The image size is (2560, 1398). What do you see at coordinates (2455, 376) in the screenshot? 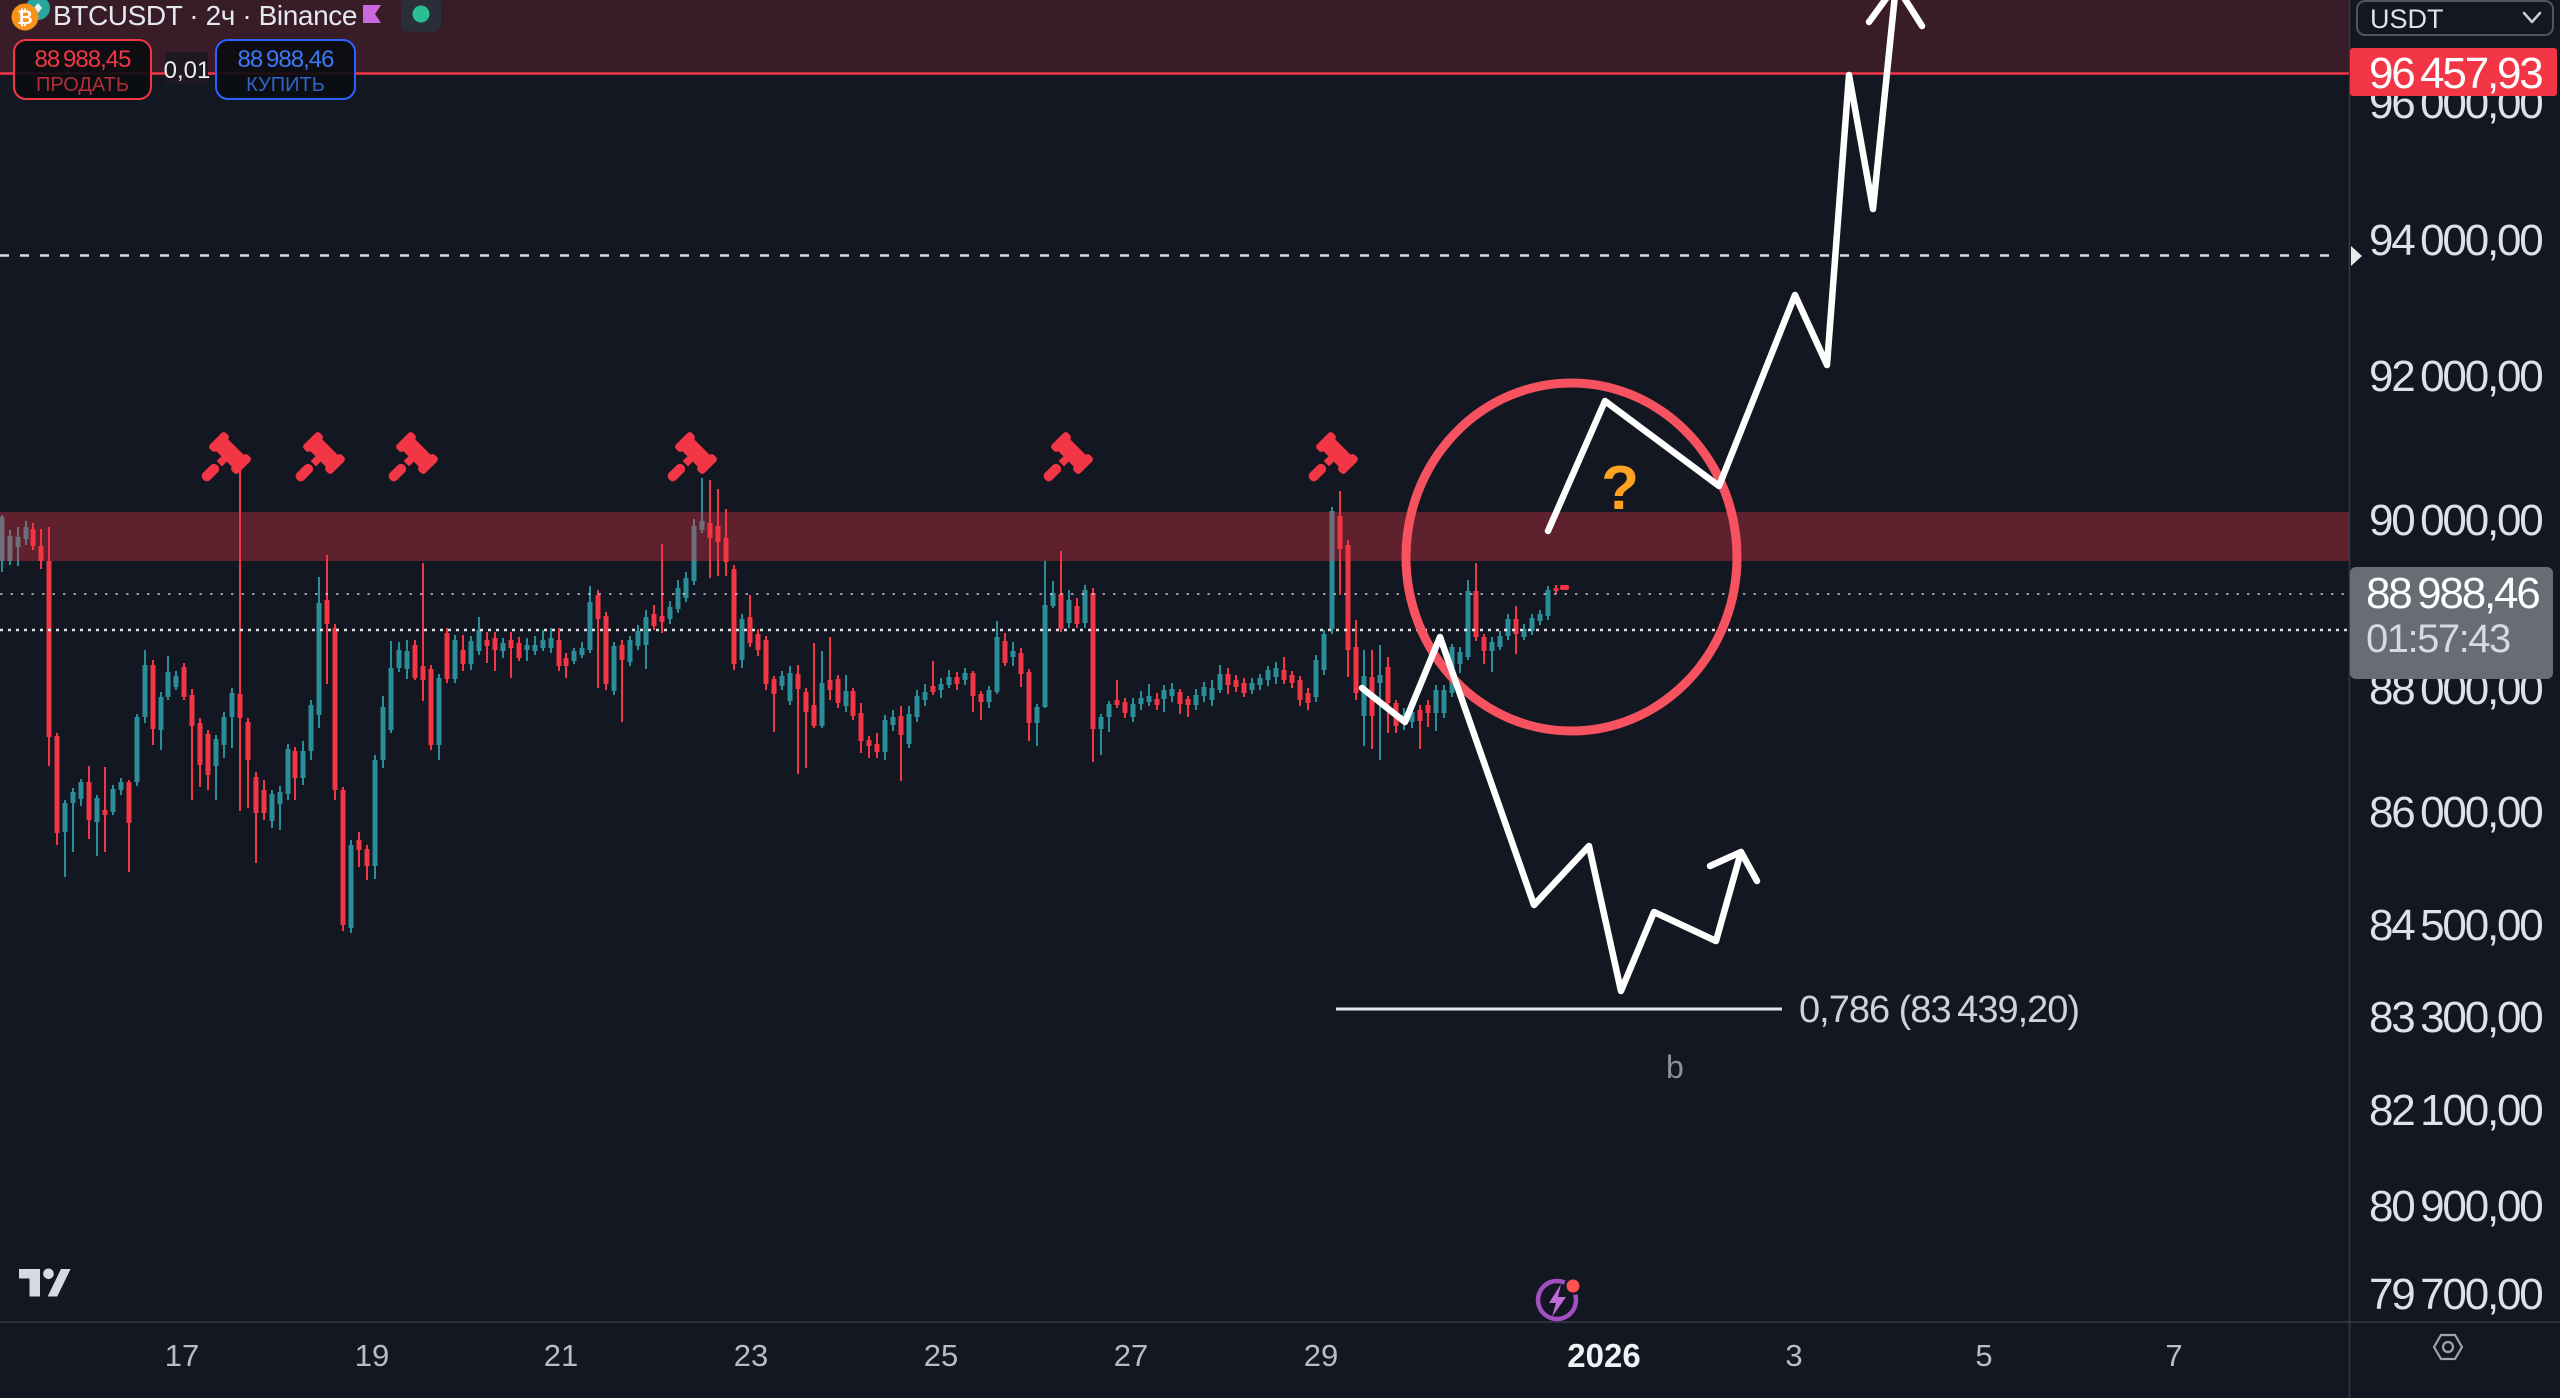
I see `svg-text: 92 000,00` at bounding box center [2455, 376].